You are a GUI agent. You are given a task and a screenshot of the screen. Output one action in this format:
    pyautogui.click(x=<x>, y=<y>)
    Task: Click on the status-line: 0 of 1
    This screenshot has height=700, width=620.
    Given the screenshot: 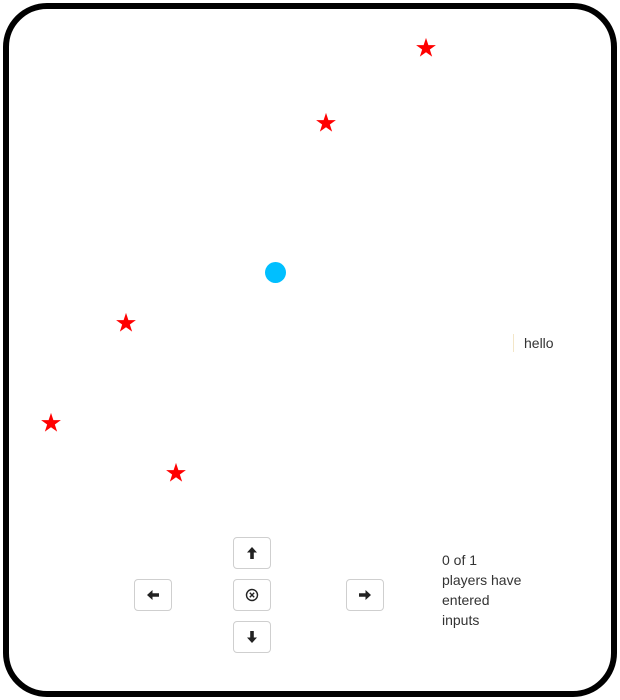 What is the action you would take?
    pyautogui.click(x=460, y=560)
    